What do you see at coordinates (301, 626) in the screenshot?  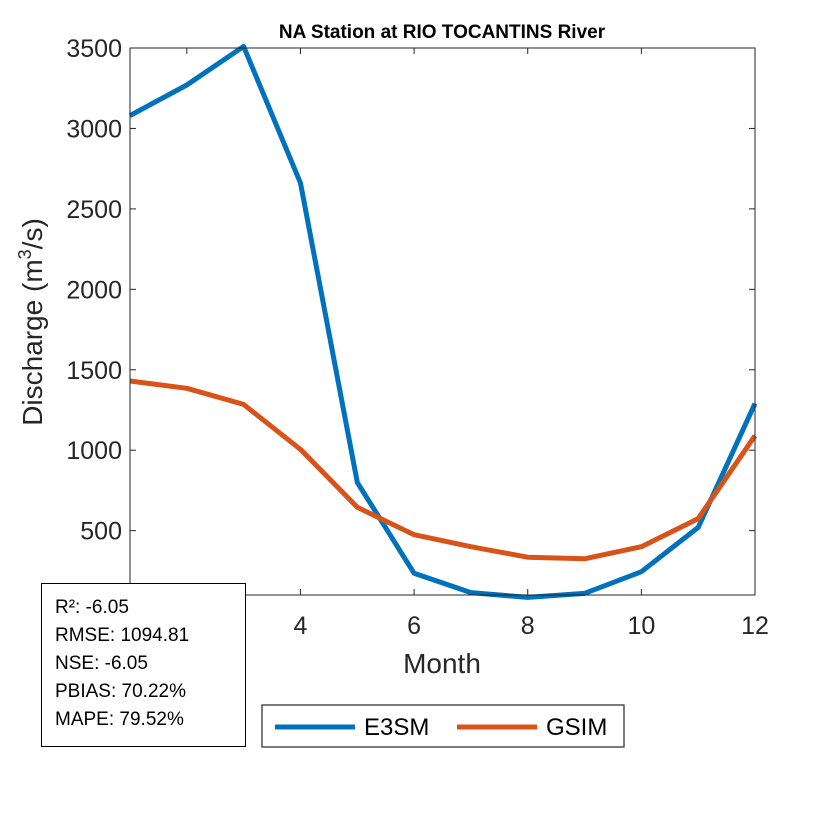 I see `x-tick-label: 4` at bounding box center [301, 626].